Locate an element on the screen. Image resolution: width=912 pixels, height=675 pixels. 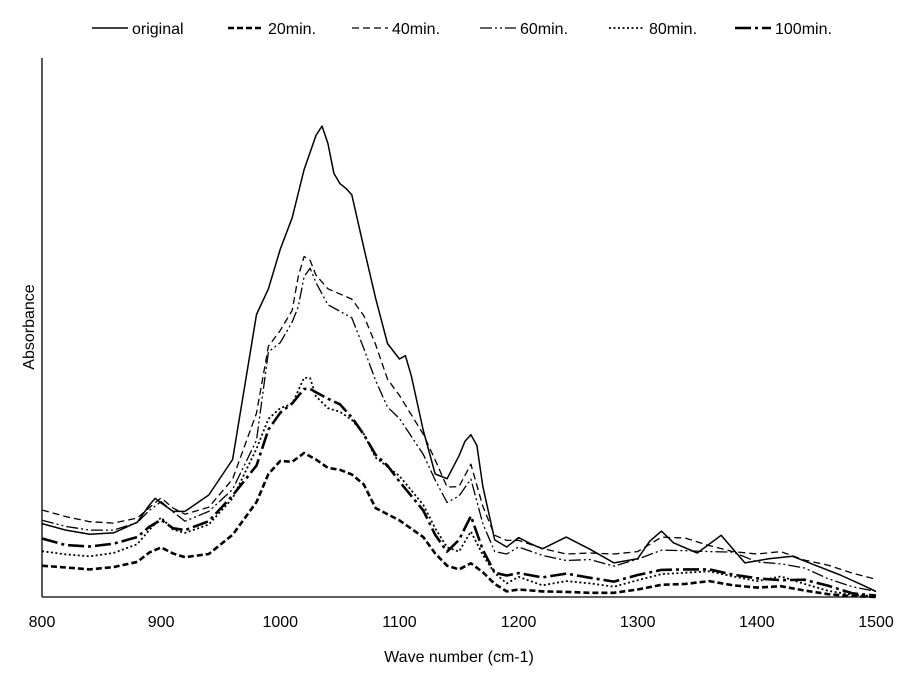
x-tick-label: 1200 is located at coordinates (519, 622).